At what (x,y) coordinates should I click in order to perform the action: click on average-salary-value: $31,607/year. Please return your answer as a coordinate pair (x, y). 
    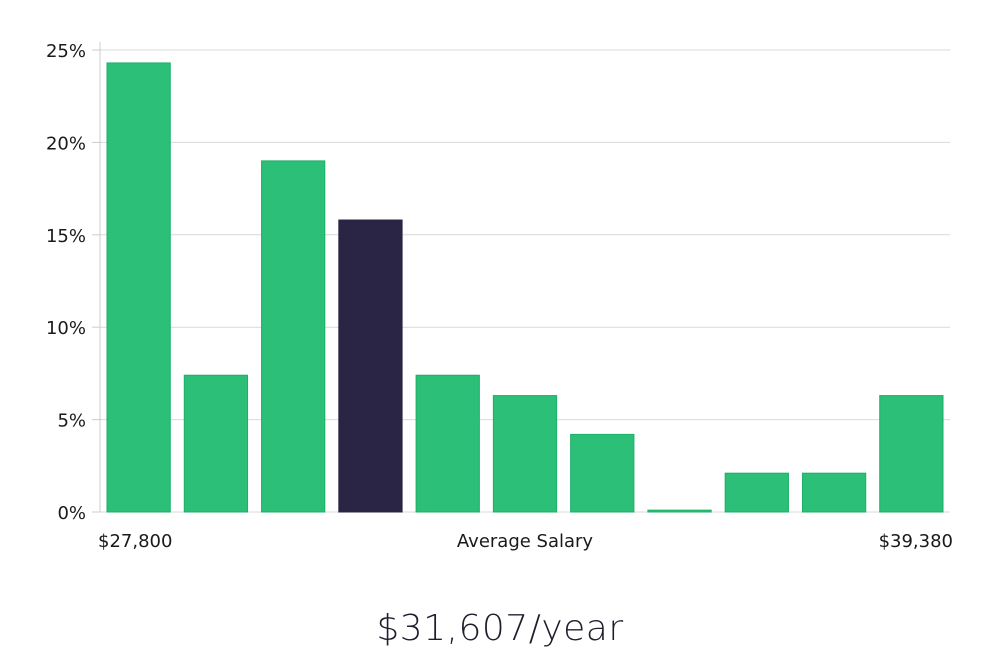
    Looking at the image, I should click on (500, 628).